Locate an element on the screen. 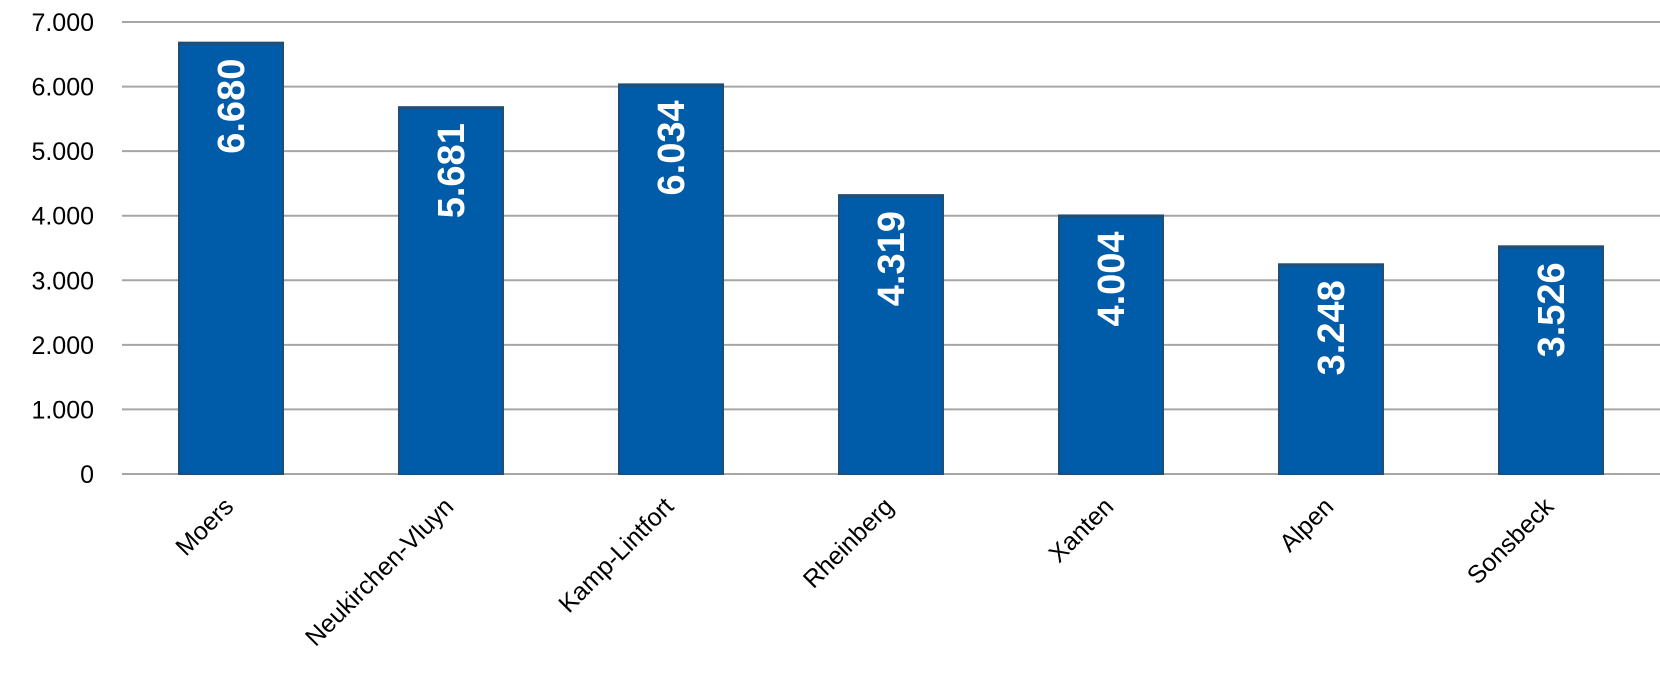 The width and height of the screenshot is (1660, 686). x-tick-label: Moers is located at coordinates (204, 526).